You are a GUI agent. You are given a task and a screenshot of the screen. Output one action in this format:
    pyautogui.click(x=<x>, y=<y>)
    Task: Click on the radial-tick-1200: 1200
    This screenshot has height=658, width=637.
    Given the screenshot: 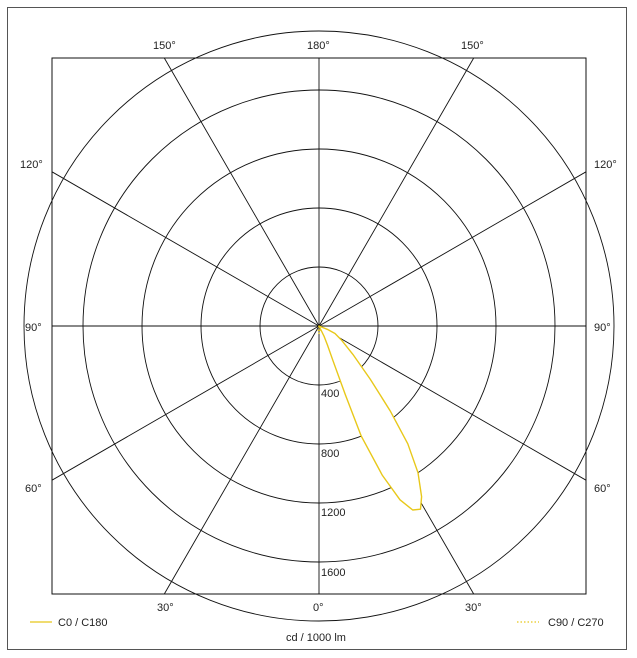 What is the action you would take?
    pyautogui.click(x=333, y=513)
    